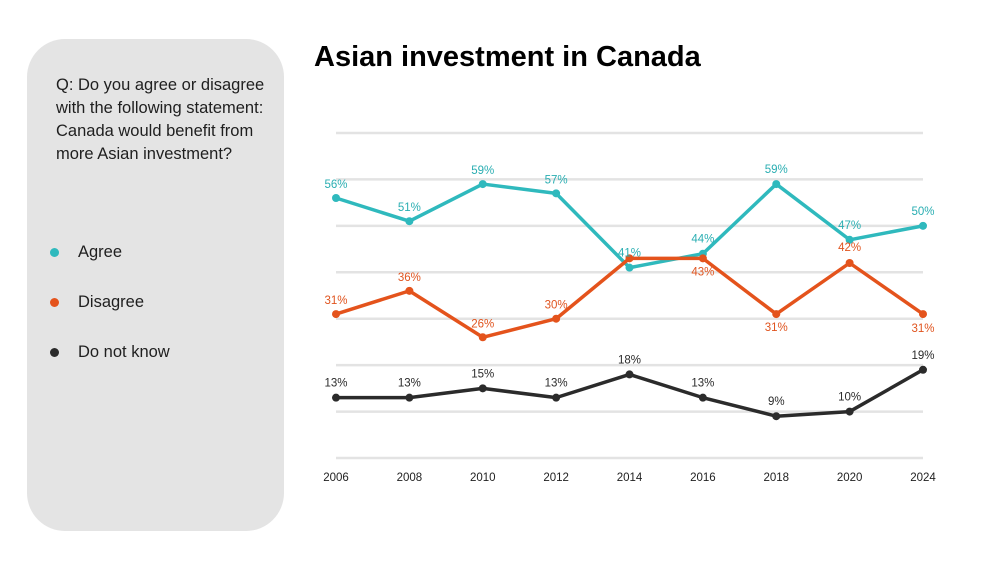 Image resolution: width=1000 pixels, height=563 pixels. What do you see at coordinates (54, 352) in the screenshot?
I see `legend-dot-do-not-know-icon` at bounding box center [54, 352].